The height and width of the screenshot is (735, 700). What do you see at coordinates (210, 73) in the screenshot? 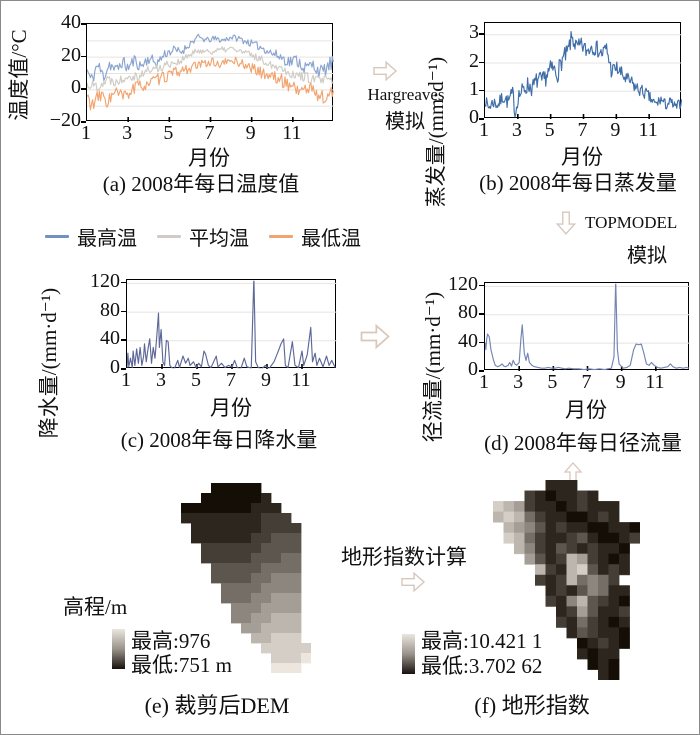
I see `chart-a-canvas` at bounding box center [210, 73].